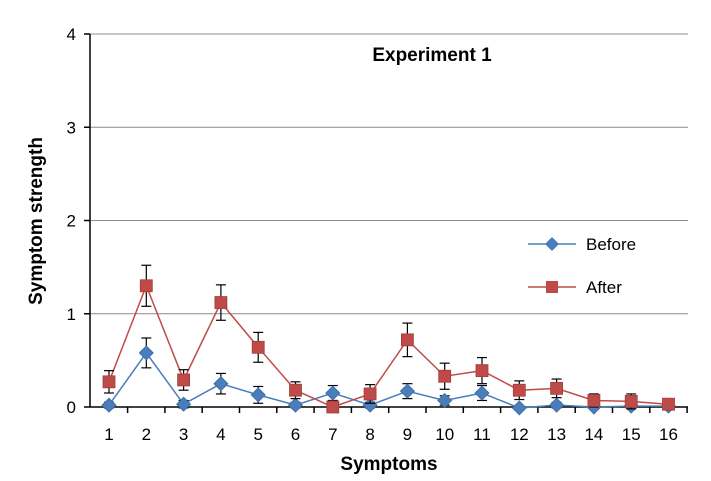 The width and height of the screenshot is (711, 481). Describe the element at coordinates (71, 407) in the screenshot. I see `y-tick-label: 0` at that location.